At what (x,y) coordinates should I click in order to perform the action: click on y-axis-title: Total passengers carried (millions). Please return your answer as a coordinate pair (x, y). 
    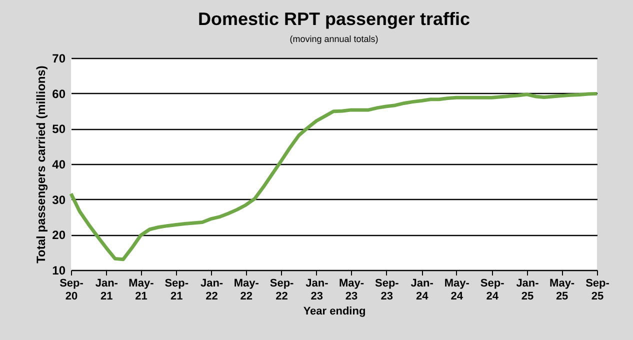
    Looking at the image, I should click on (41, 165).